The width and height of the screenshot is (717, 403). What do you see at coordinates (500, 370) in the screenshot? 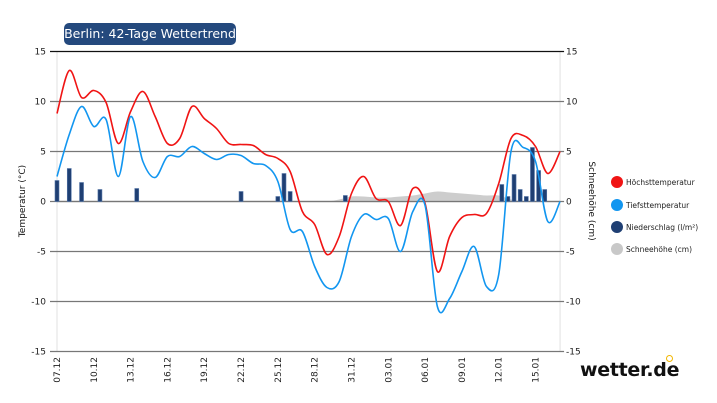
I see `x-tick-label: 12.01` at bounding box center [500, 370].